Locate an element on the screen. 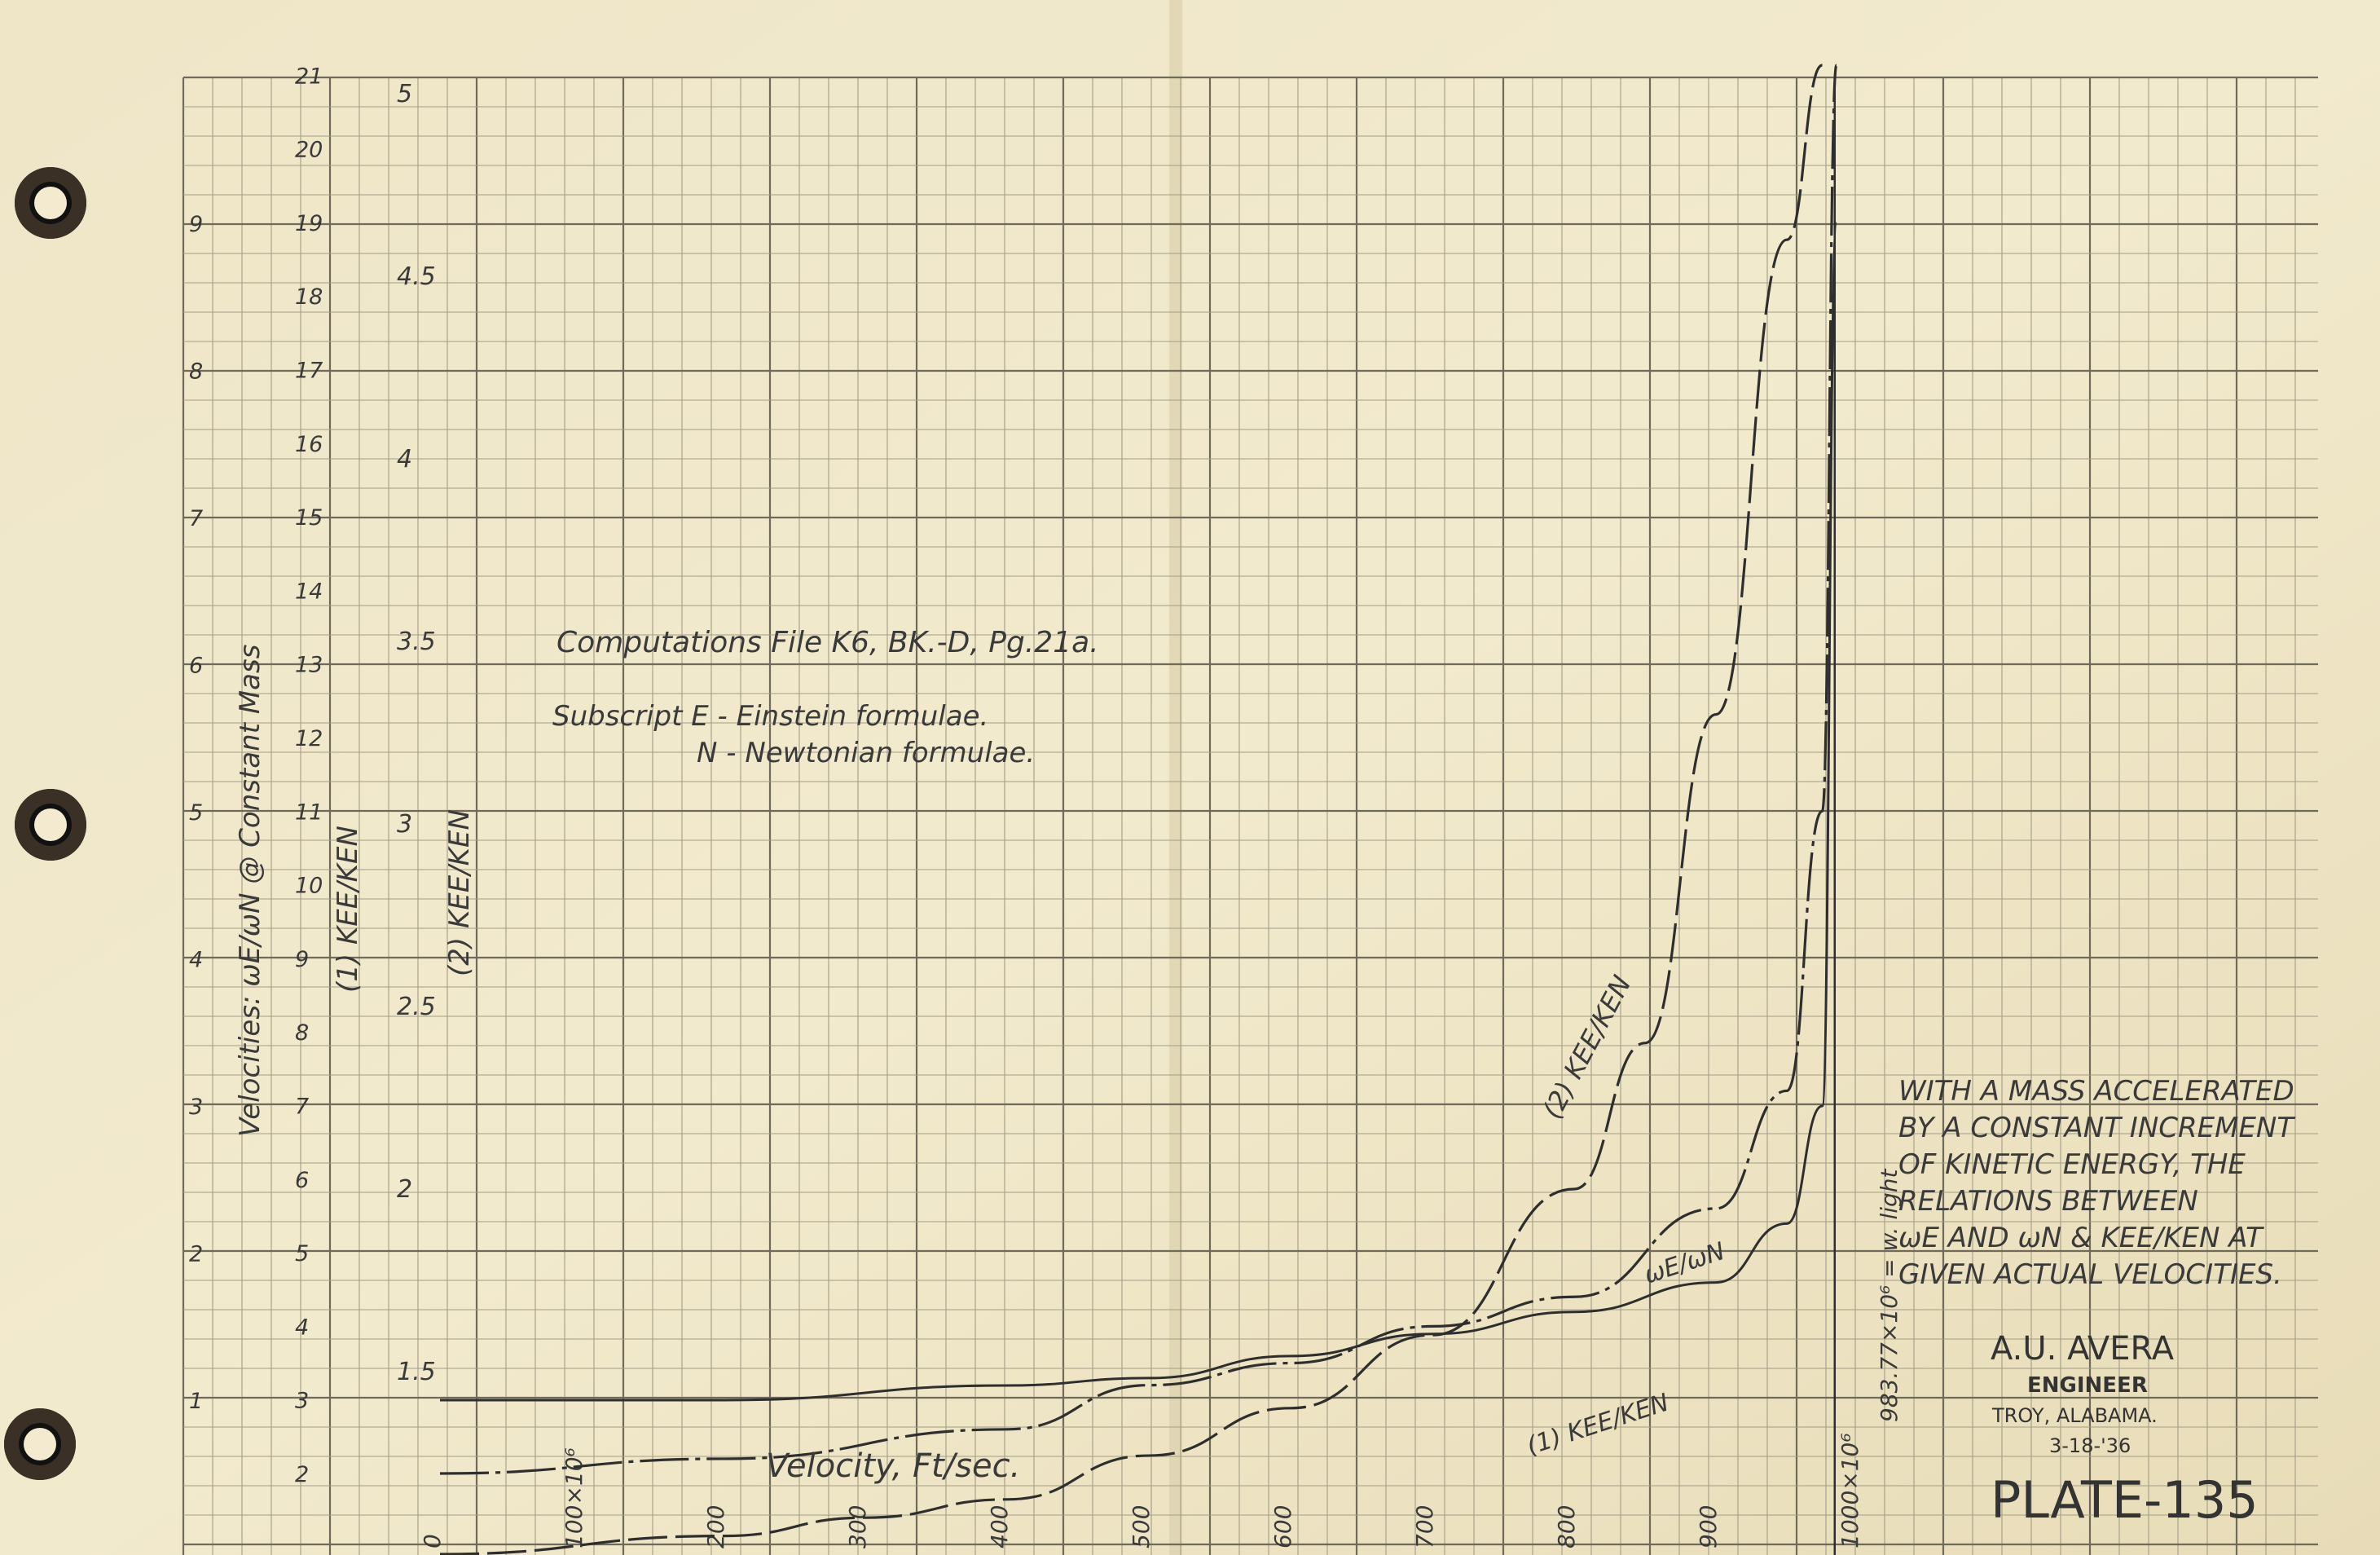 The image size is (2380, 1555). y-tick-ke1: 8 is located at coordinates (302, 1033).